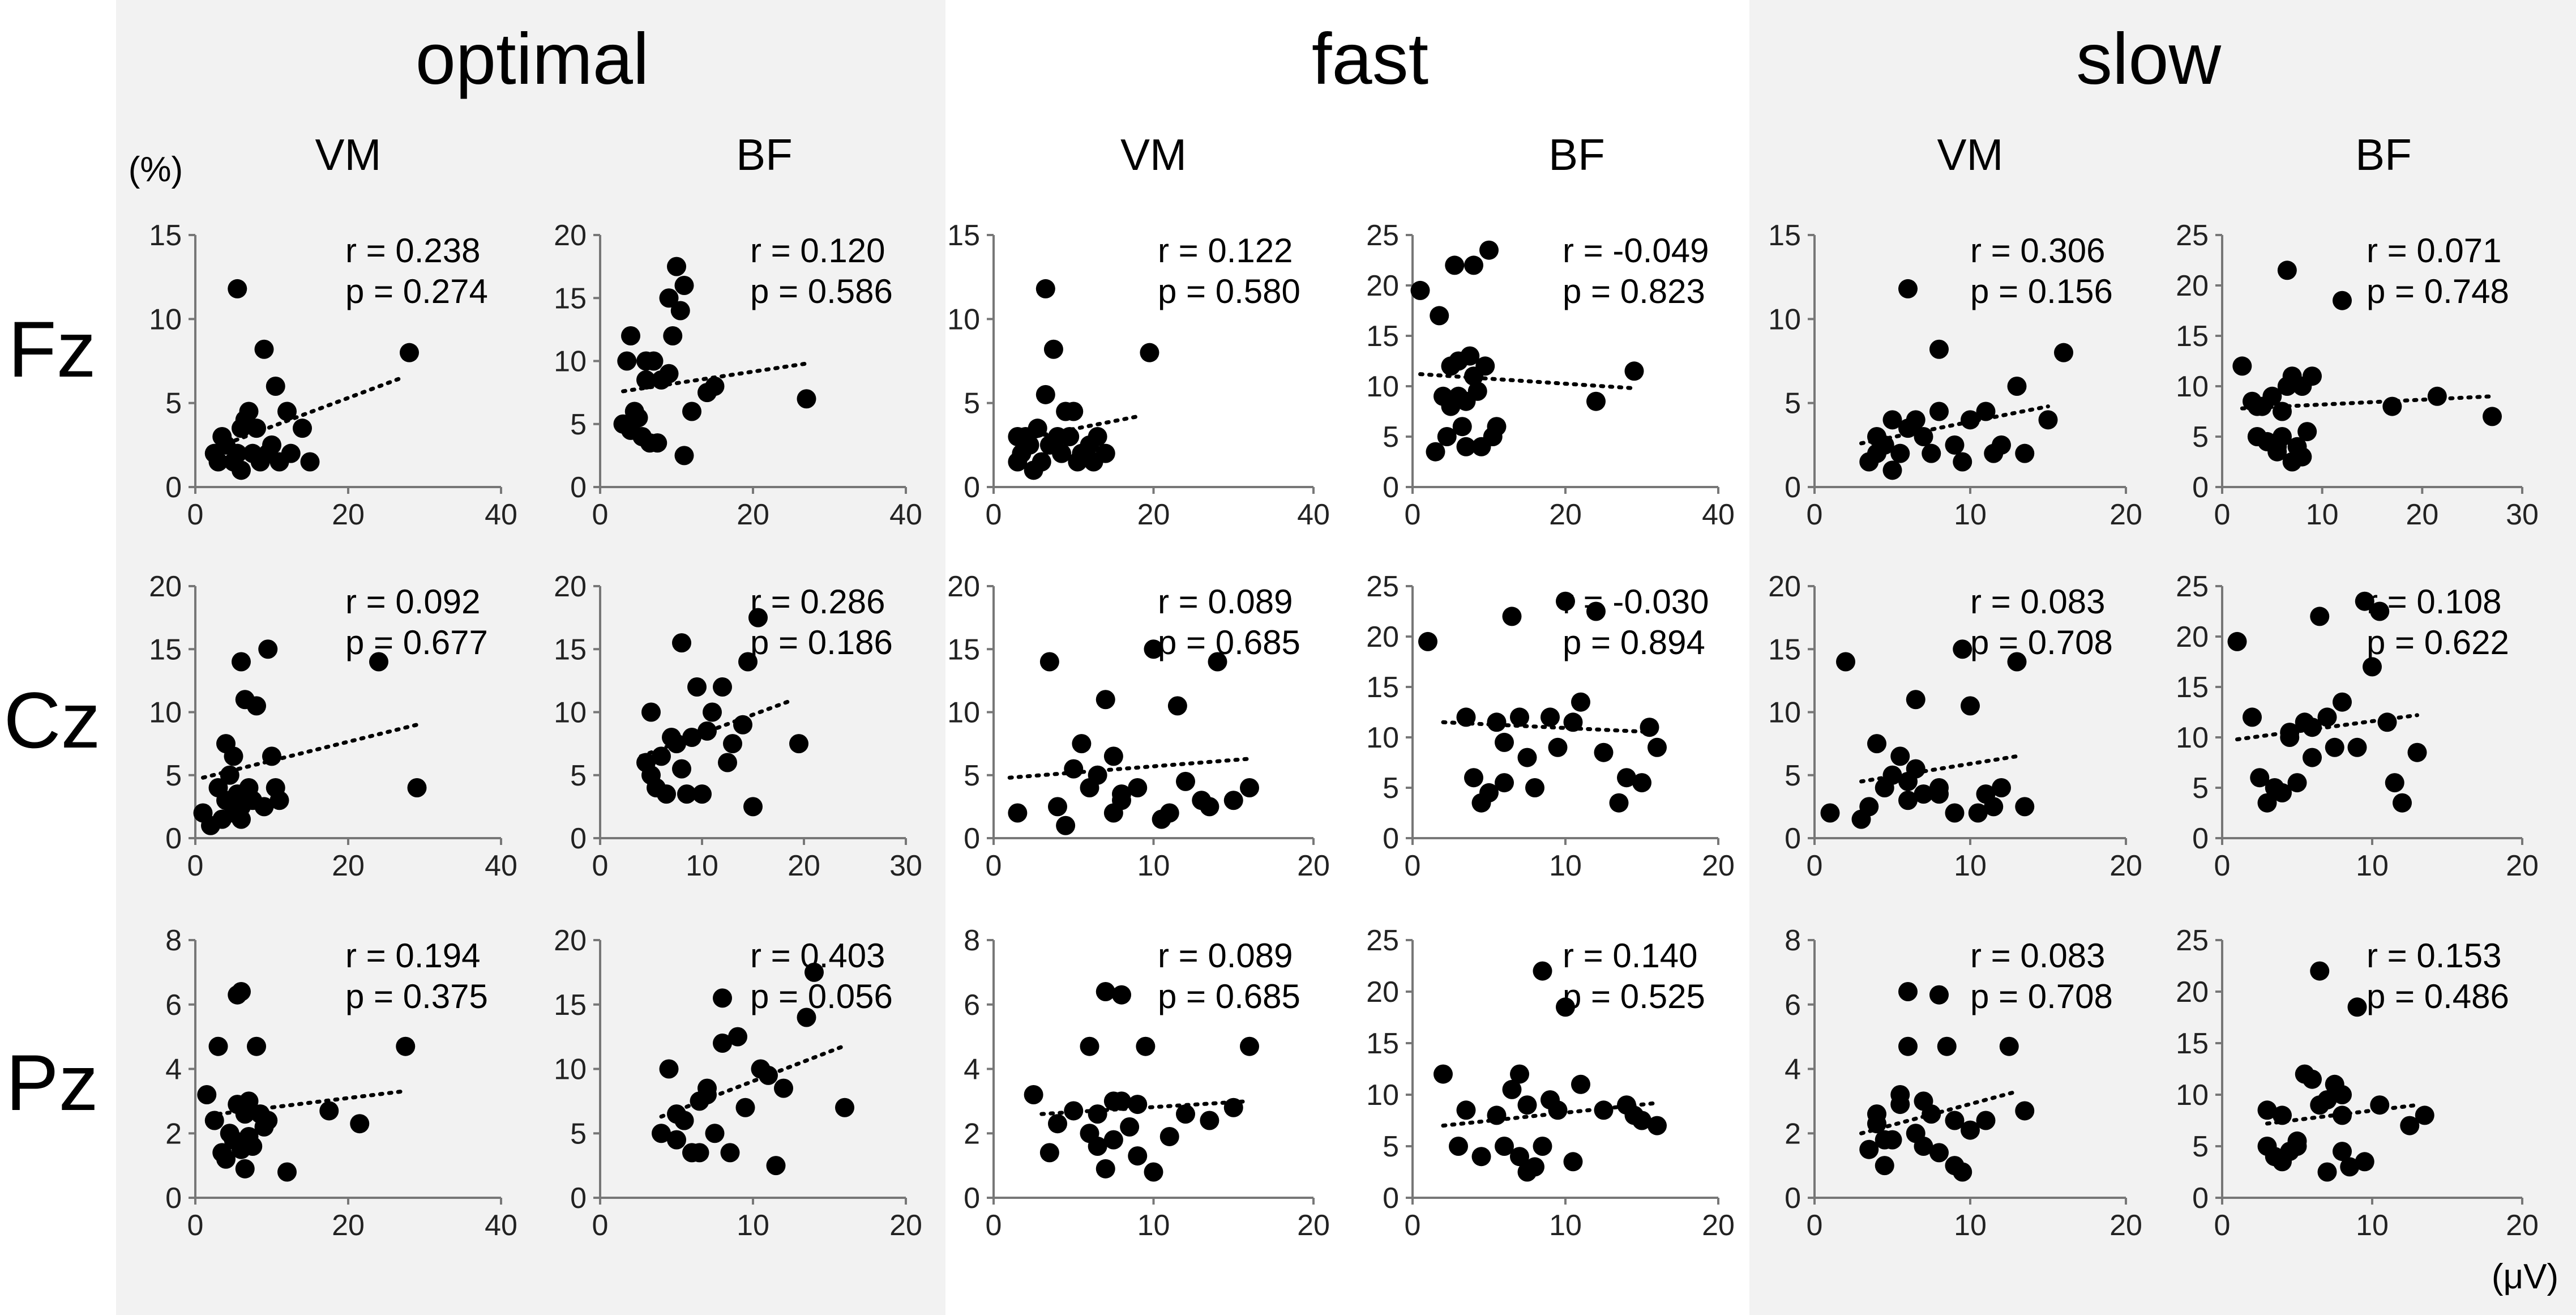 This screenshot has height=1315, width=2576. I want to click on x-unit-label: (μV), so click(2525, 1277).